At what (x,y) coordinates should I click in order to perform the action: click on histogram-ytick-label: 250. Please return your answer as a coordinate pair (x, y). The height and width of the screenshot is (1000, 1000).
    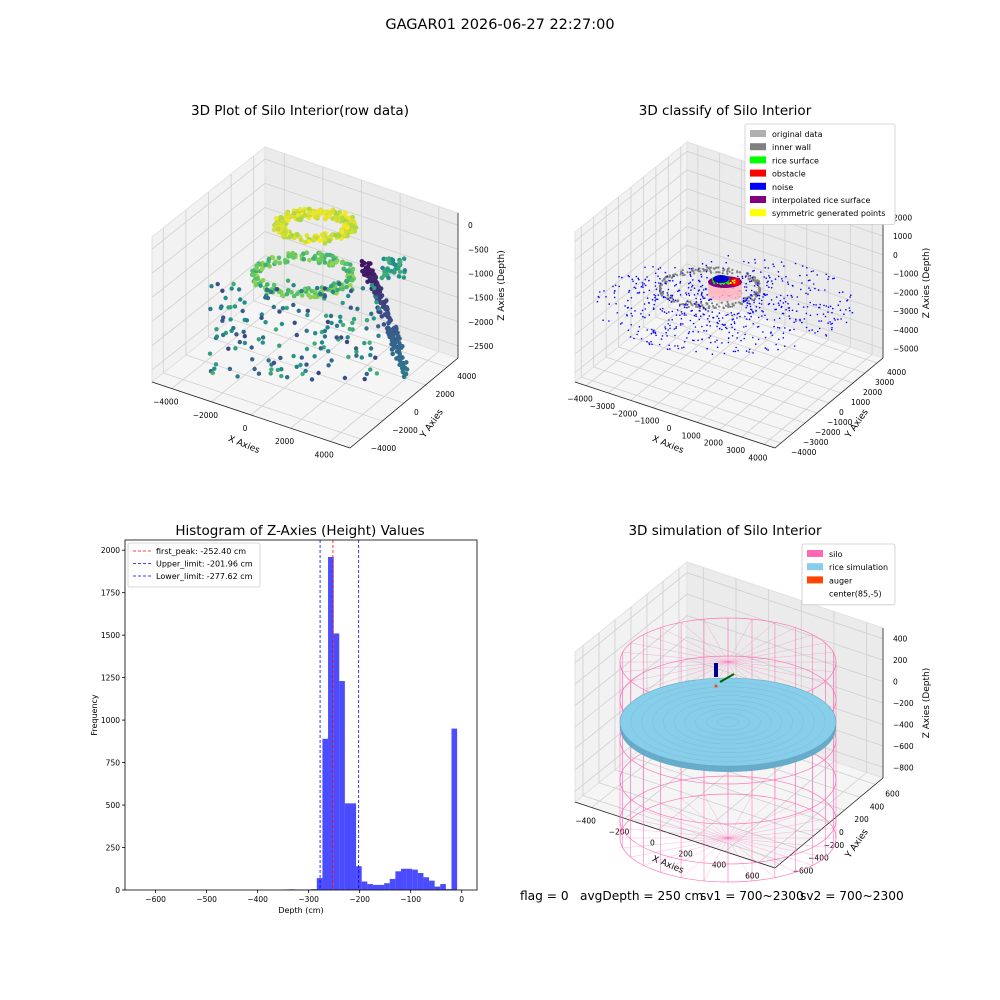
    Looking at the image, I should click on (113, 848).